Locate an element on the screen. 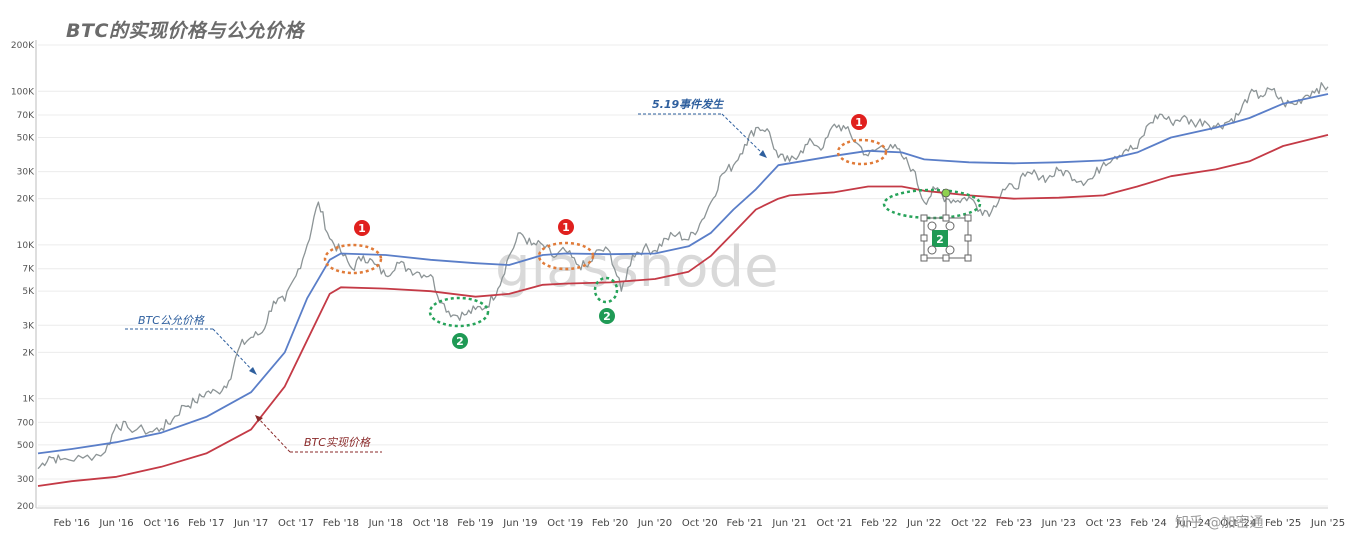 The image size is (1351, 550). badge-2-2019 is located at coordinates (460, 341).